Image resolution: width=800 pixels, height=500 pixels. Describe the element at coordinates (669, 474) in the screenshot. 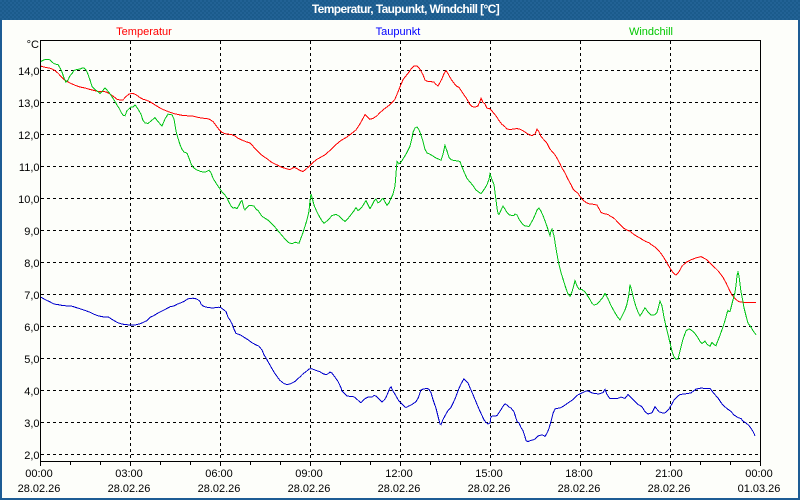

I see `svg-text: 21:00` at that location.